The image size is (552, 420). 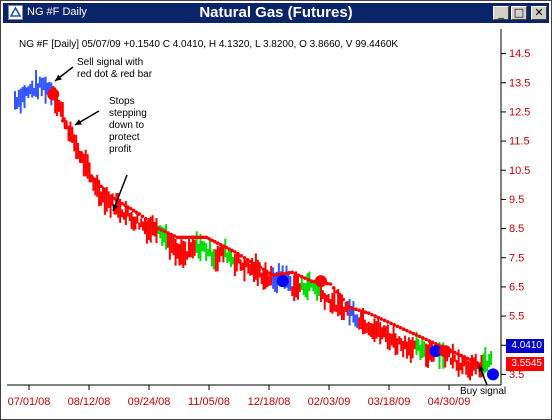 What do you see at coordinates (539, 13) in the screenshot?
I see `close-button: ✕` at bounding box center [539, 13].